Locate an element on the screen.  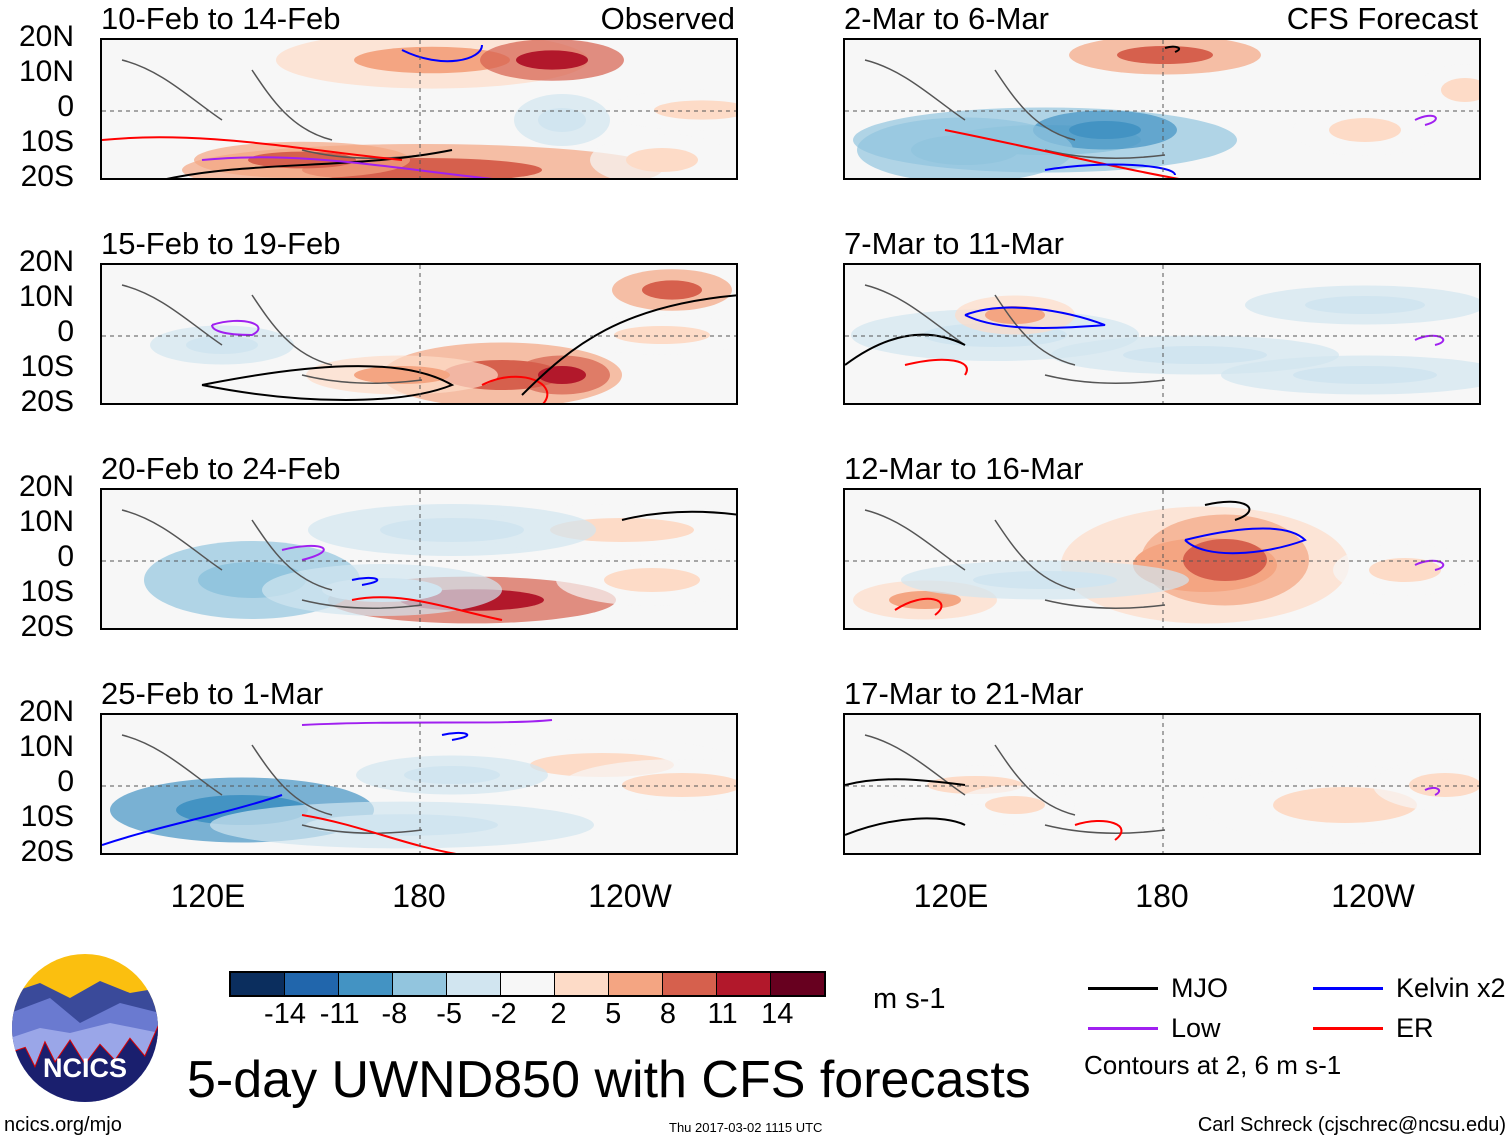
colorbar-units: m s-1 is located at coordinates (909, 999).